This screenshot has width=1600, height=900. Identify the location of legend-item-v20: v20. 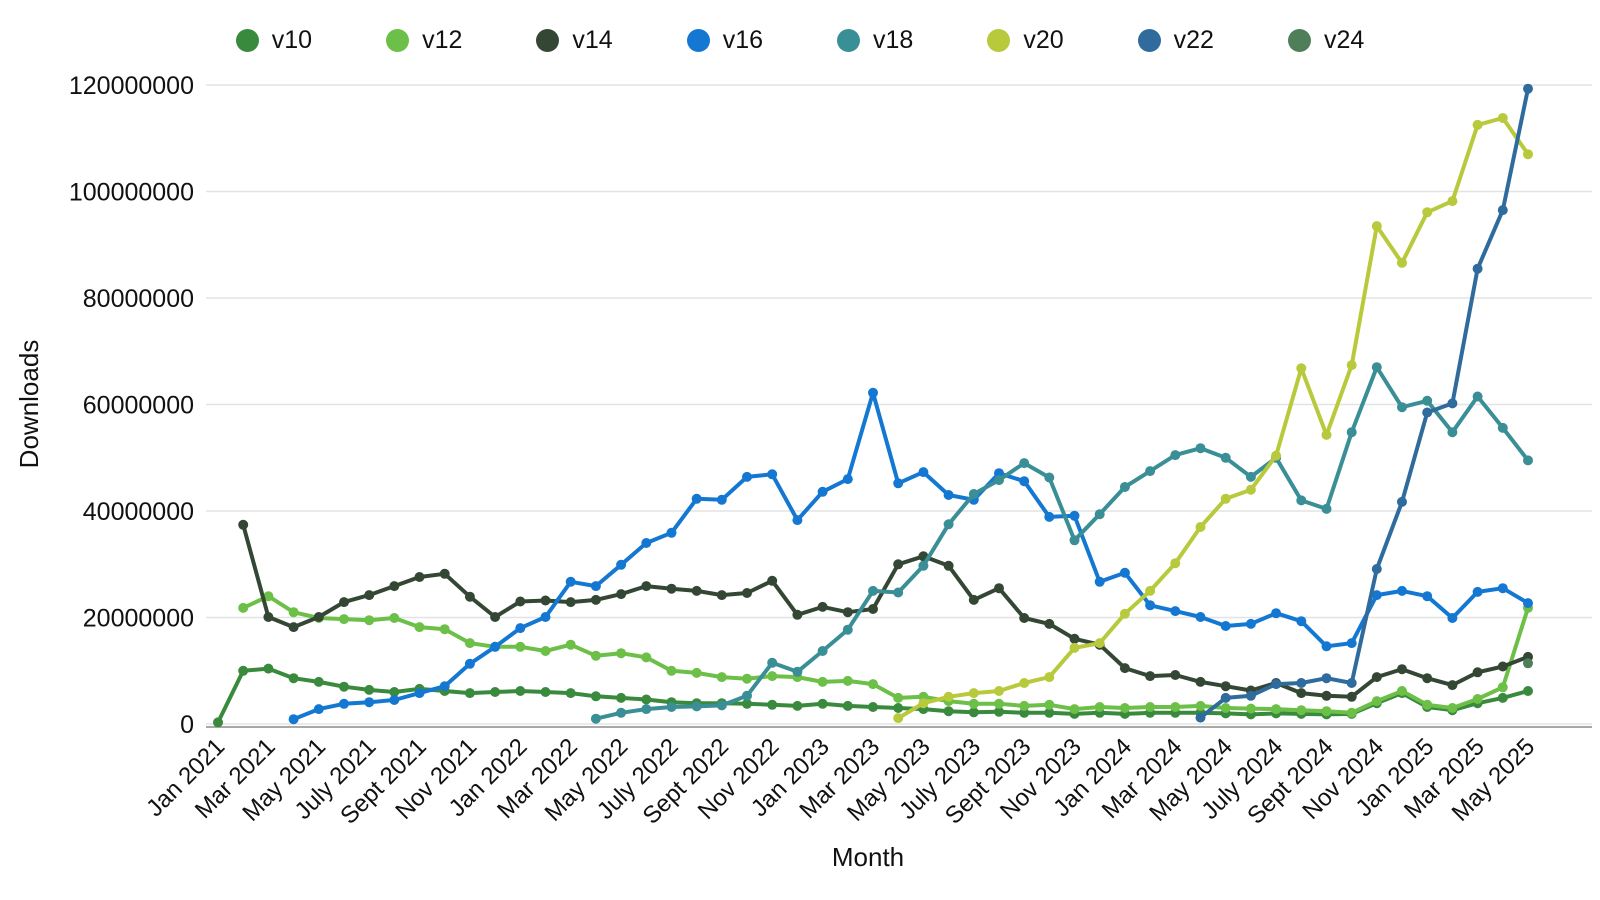
(1025, 40).